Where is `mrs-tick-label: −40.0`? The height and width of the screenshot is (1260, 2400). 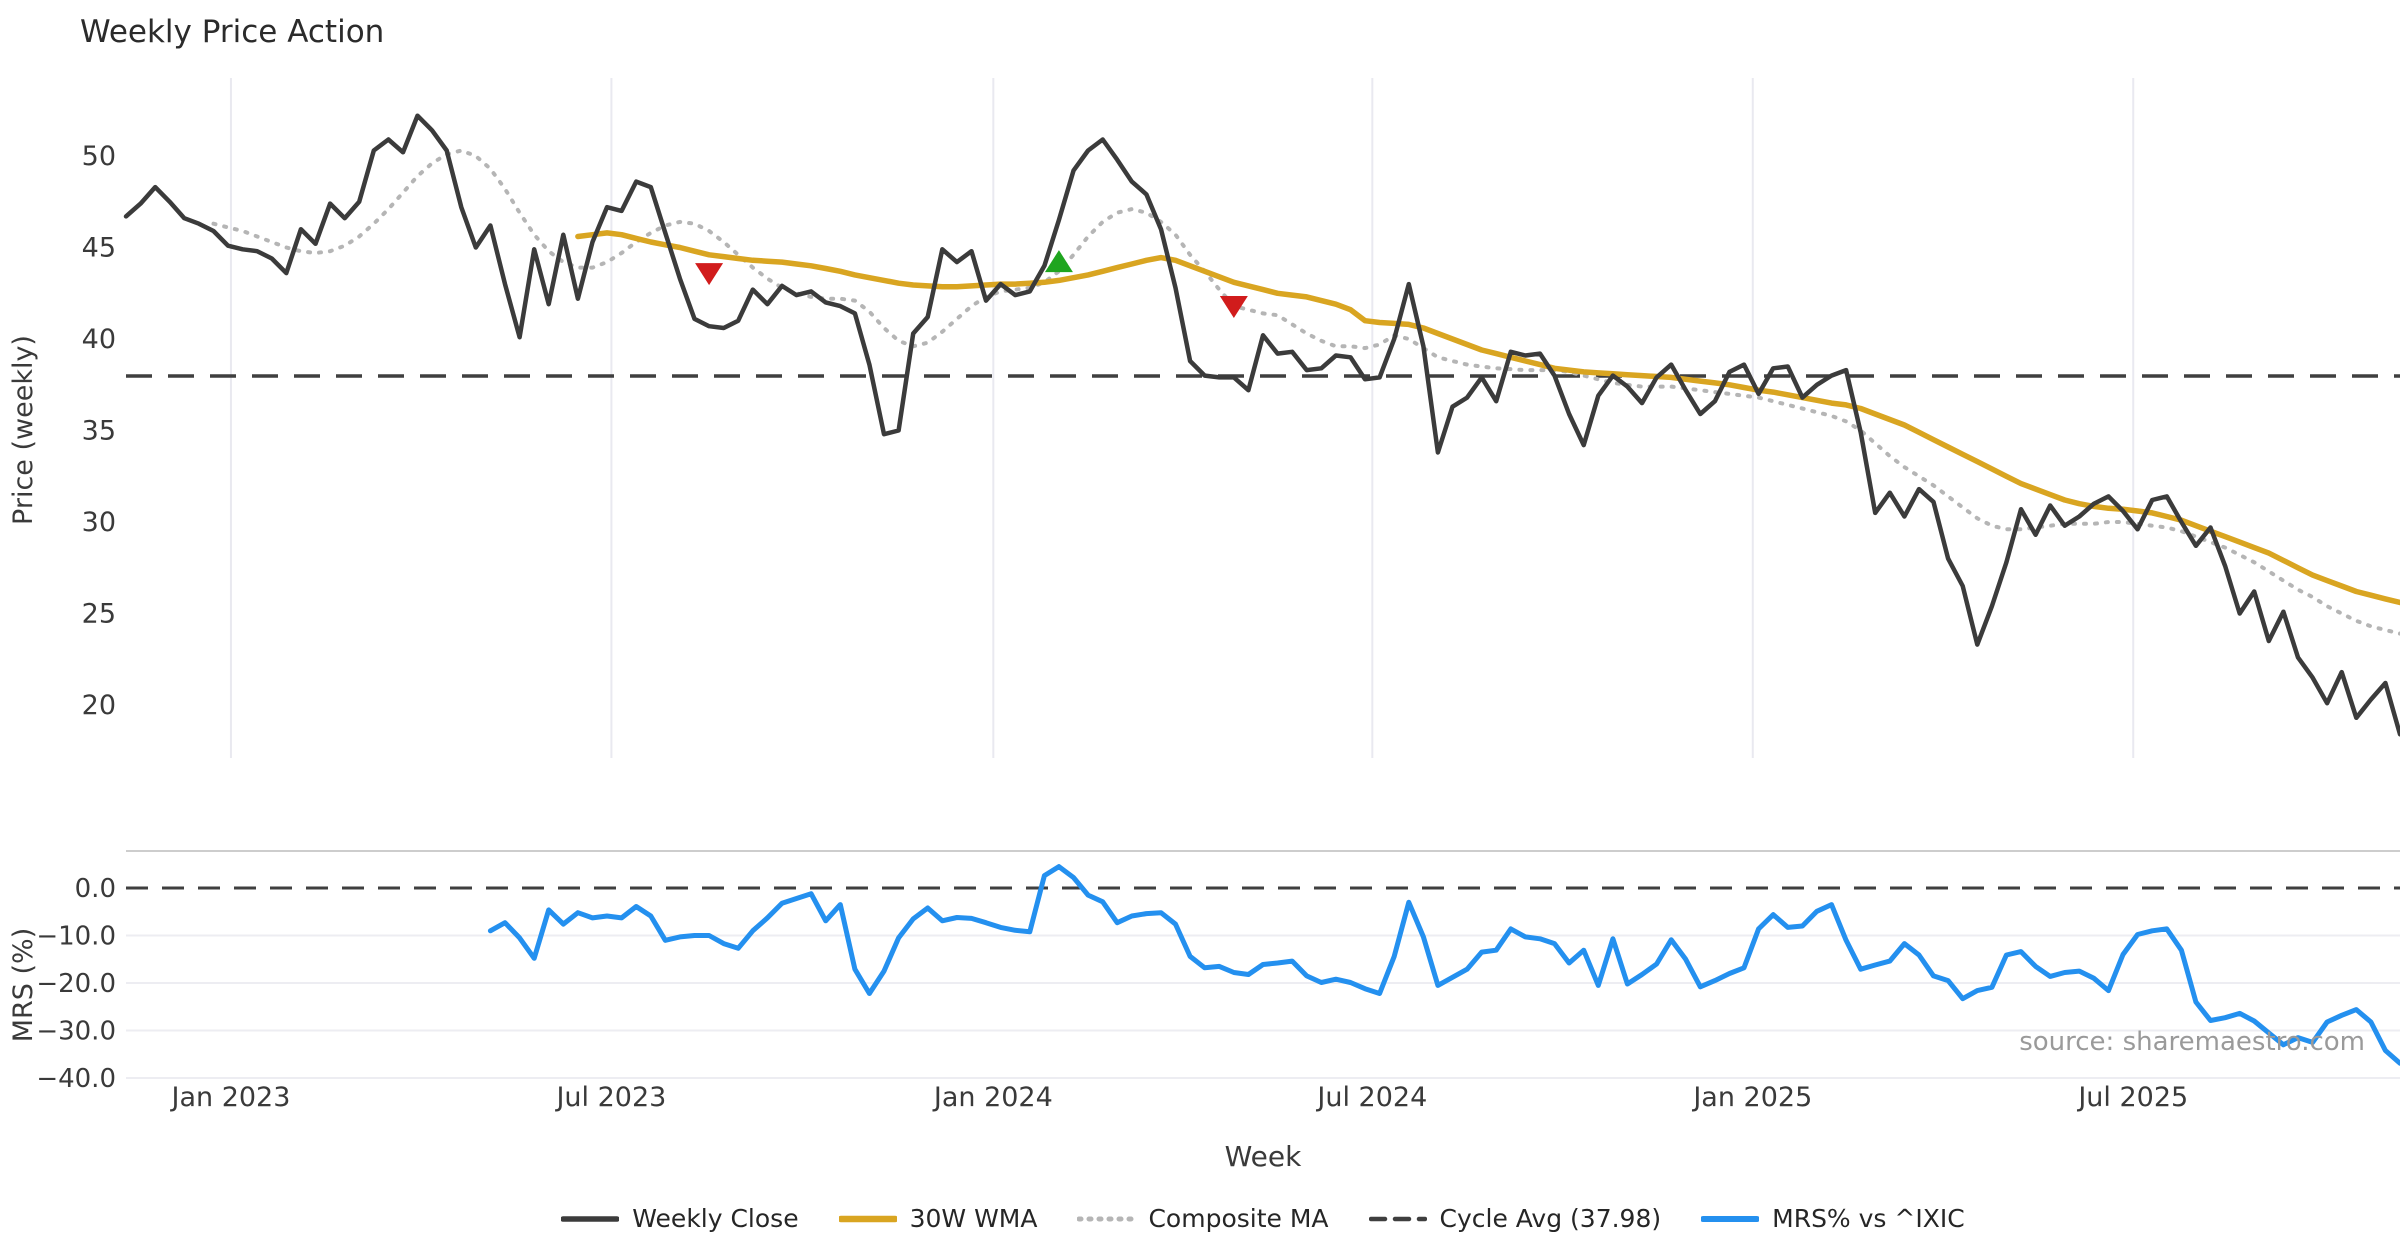
mrs-tick-label: −40.0 is located at coordinates (76, 1079).